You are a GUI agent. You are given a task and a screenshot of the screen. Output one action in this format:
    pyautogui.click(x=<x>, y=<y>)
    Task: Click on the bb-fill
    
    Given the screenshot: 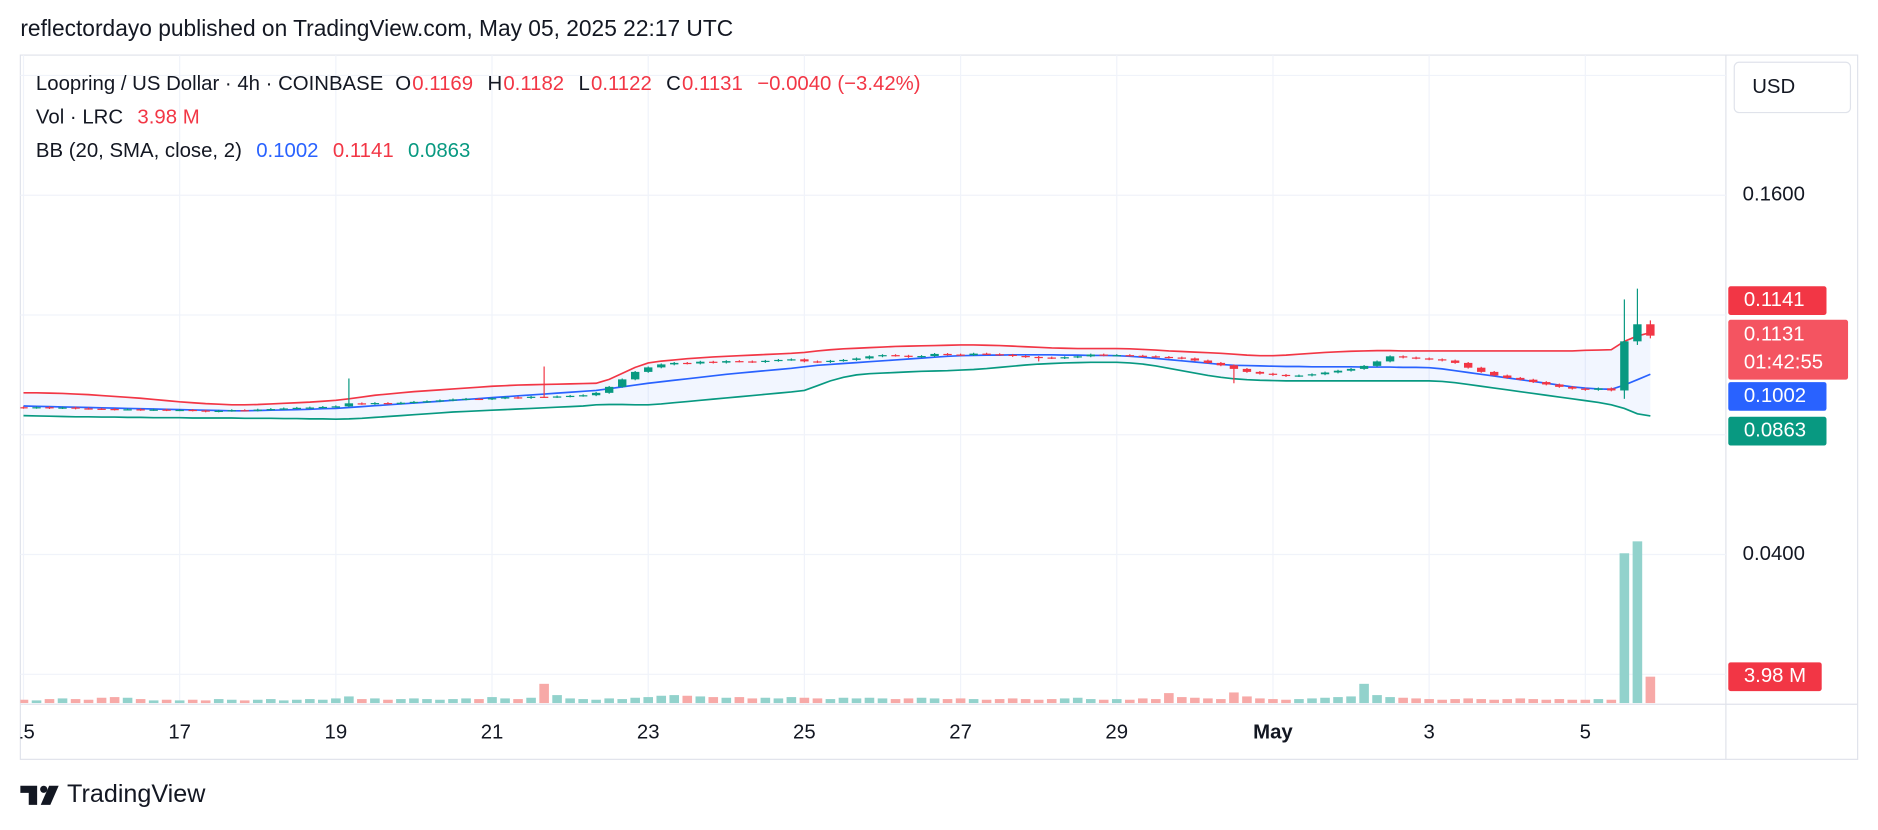 What is the action you would take?
    pyautogui.click(x=837, y=376)
    